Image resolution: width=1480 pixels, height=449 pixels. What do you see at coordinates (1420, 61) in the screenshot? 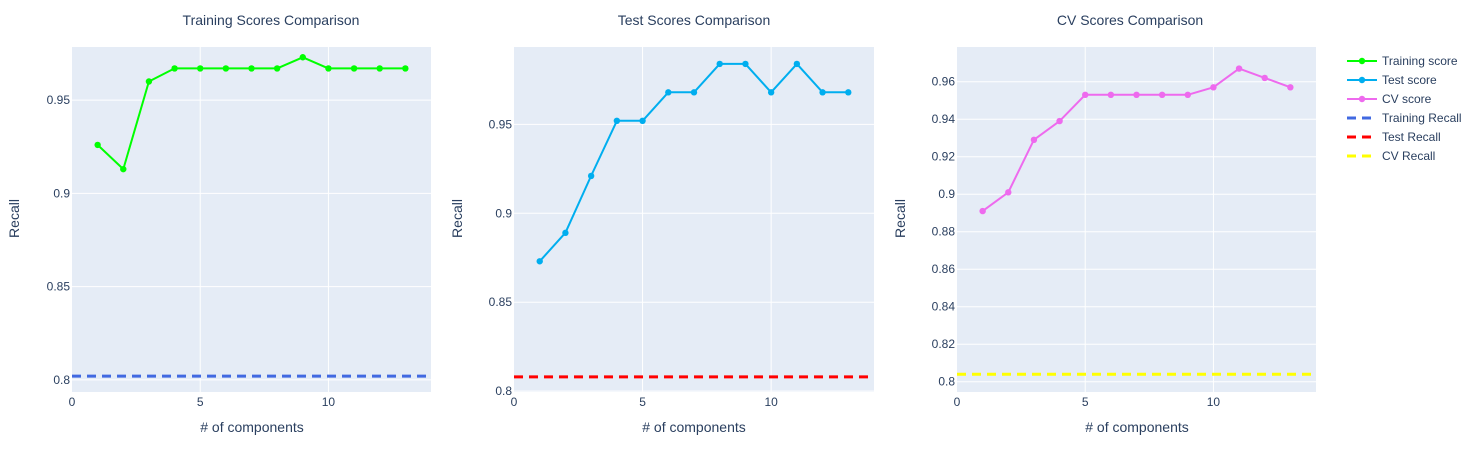
I see `legend-label-training-score: Training score` at bounding box center [1420, 61].